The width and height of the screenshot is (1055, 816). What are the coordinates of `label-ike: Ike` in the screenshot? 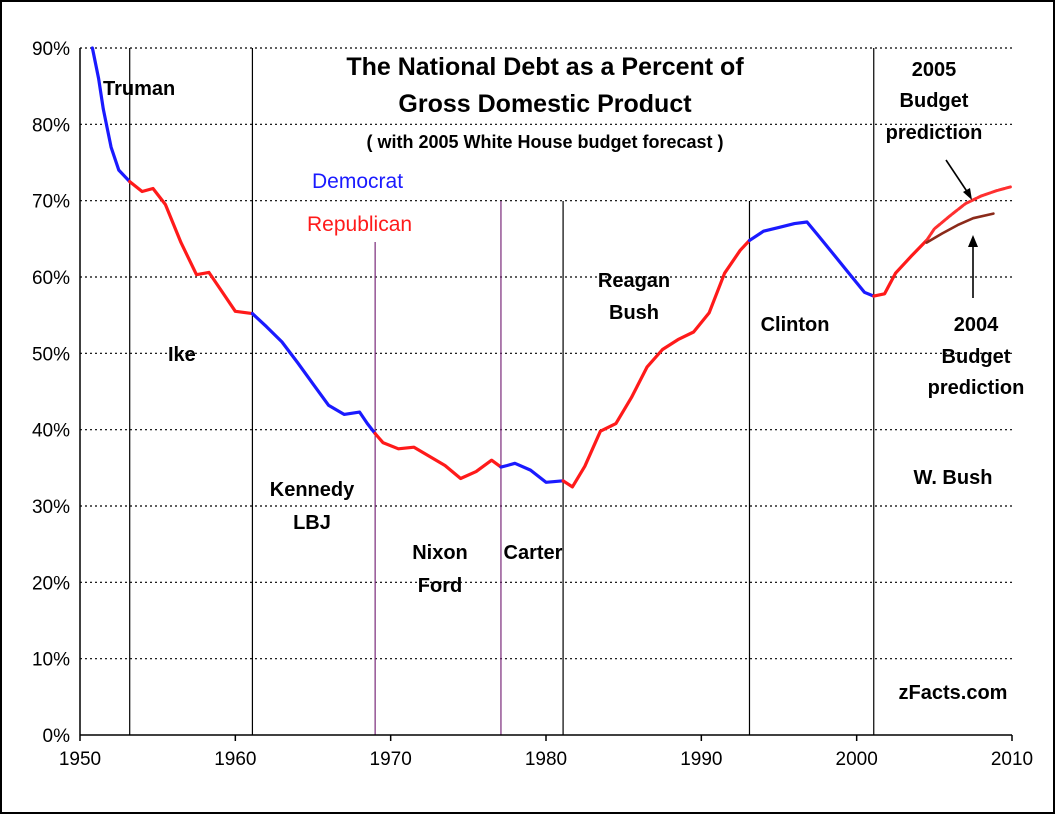 It's located at (182, 355).